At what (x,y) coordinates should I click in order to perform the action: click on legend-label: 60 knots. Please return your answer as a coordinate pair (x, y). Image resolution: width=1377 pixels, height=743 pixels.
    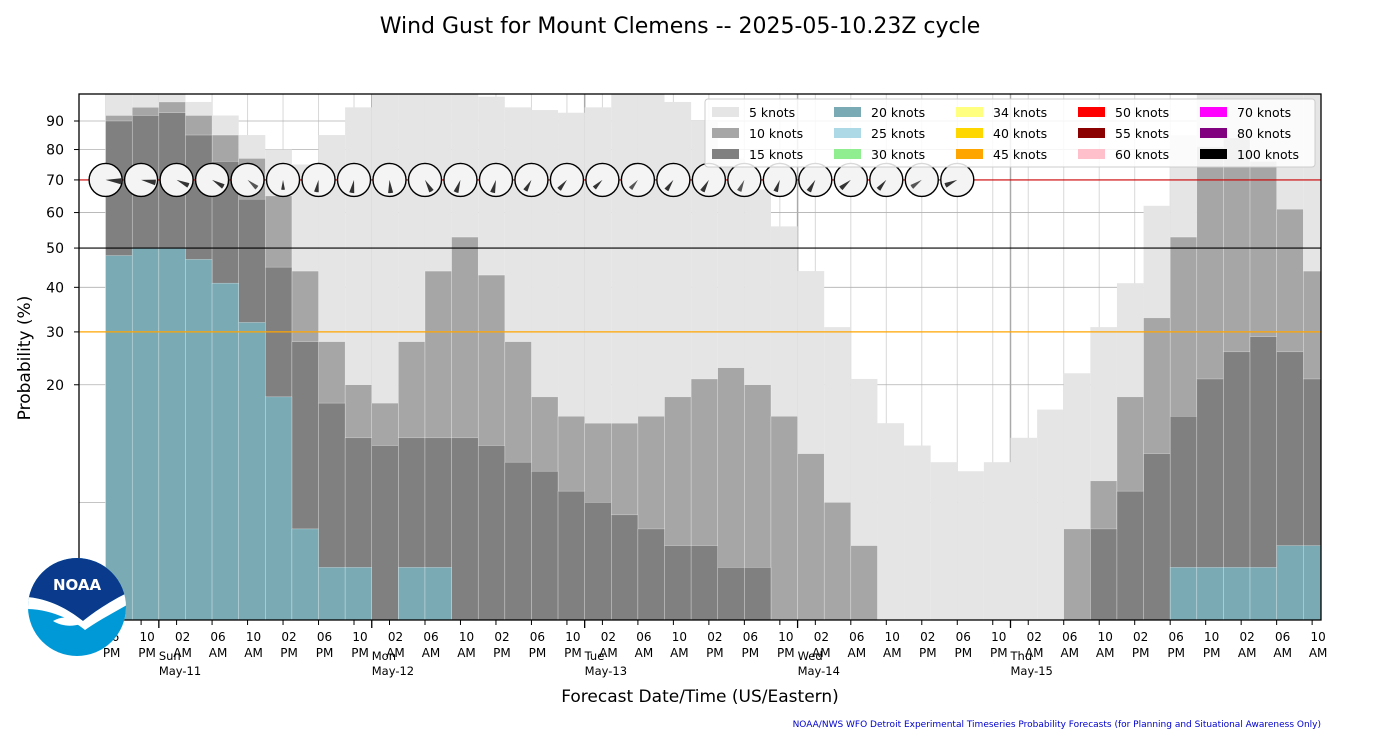
    Looking at the image, I should click on (1142, 154).